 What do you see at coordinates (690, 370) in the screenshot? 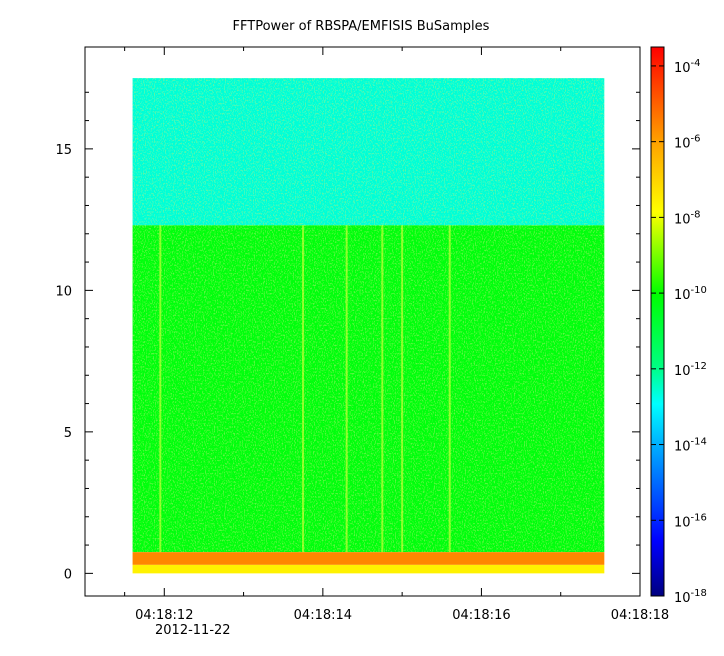
I see `colorbar-tick-label: 10⁻¹²` at bounding box center [690, 370].